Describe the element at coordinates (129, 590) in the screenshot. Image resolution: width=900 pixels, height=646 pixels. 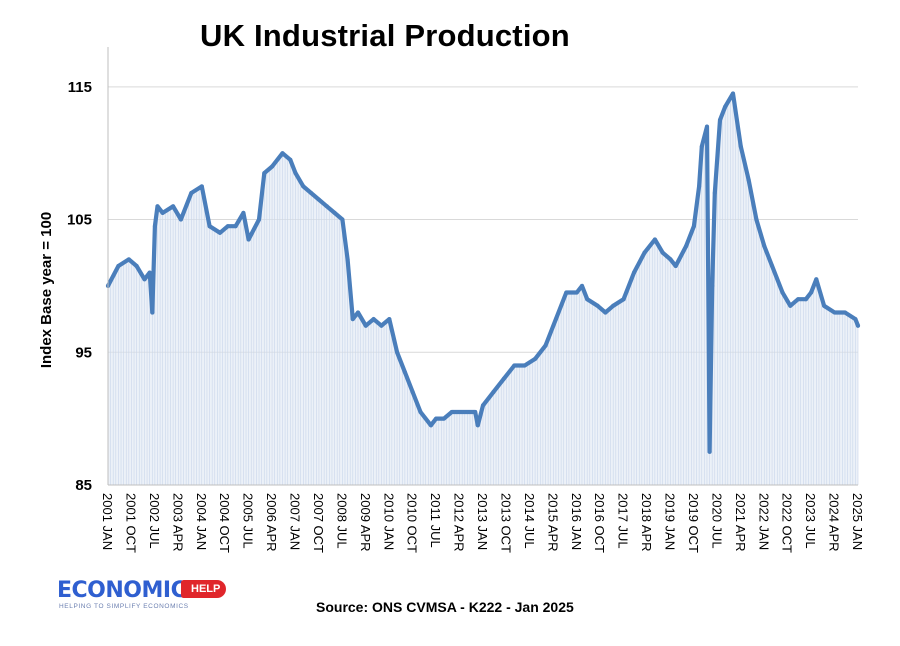
I see `logo-wordmark: ECONOMICS` at that location.